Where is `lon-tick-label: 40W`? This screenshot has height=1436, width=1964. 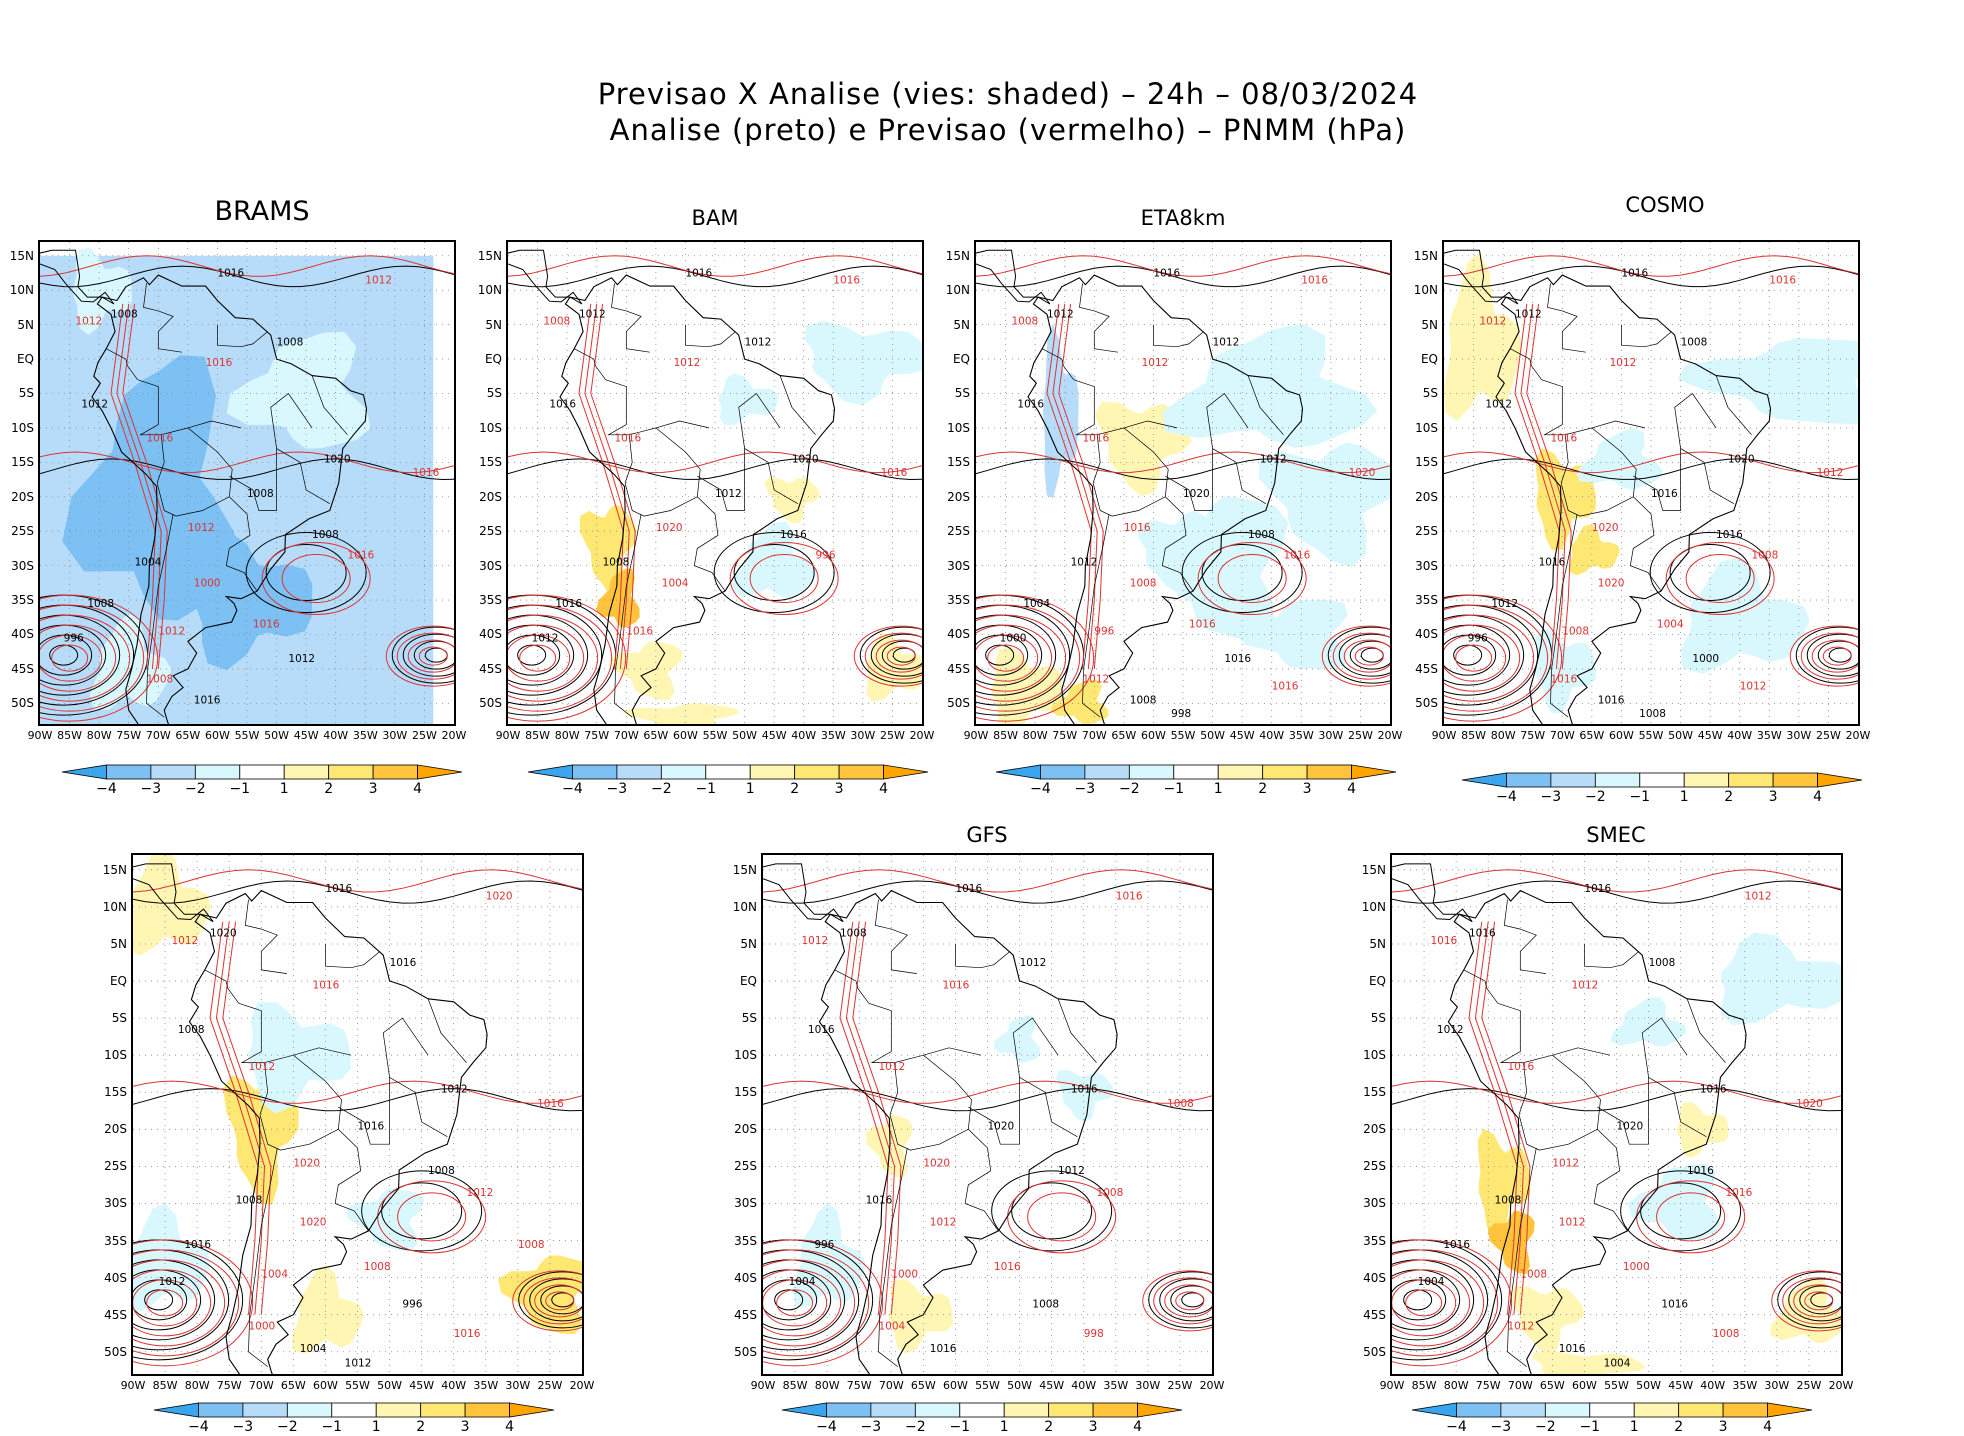 lon-tick-label: 40W is located at coordinates (1740, 735).